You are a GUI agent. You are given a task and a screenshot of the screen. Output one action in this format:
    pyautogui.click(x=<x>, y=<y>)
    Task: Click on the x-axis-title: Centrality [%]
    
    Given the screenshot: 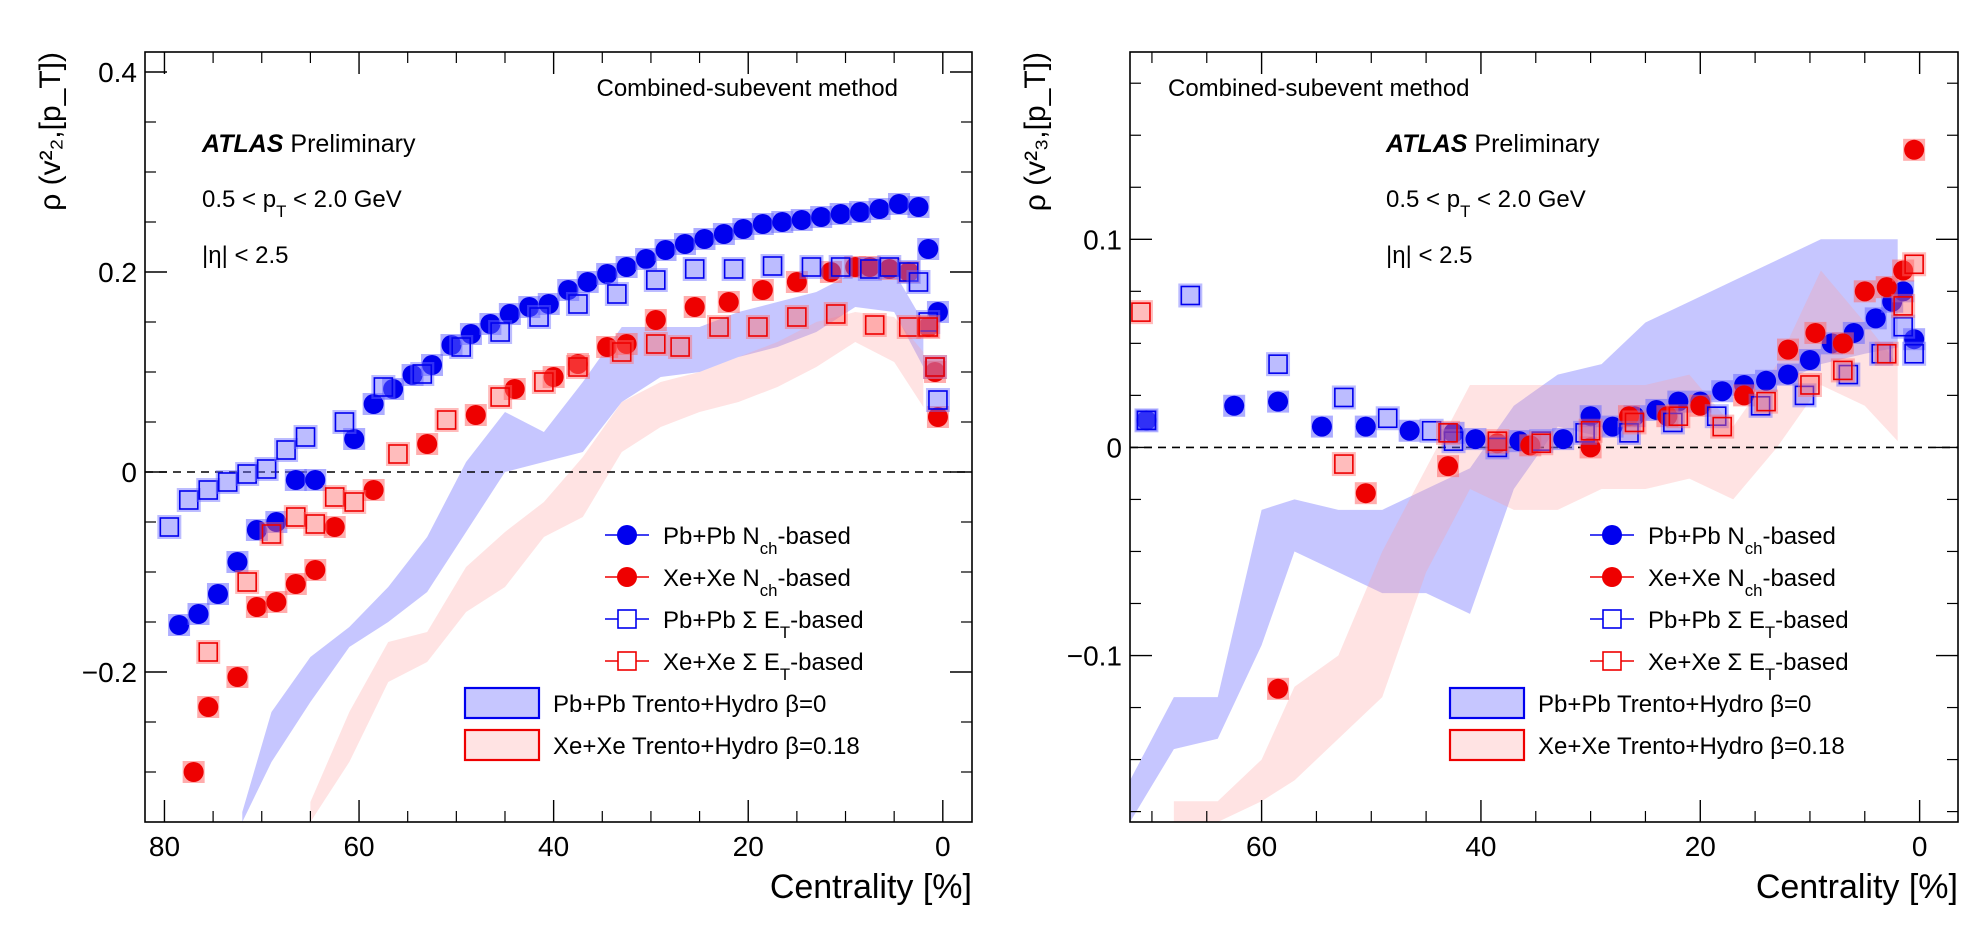 What is the action you would take?
    pyautogui.click(x=1857, y=887)
    